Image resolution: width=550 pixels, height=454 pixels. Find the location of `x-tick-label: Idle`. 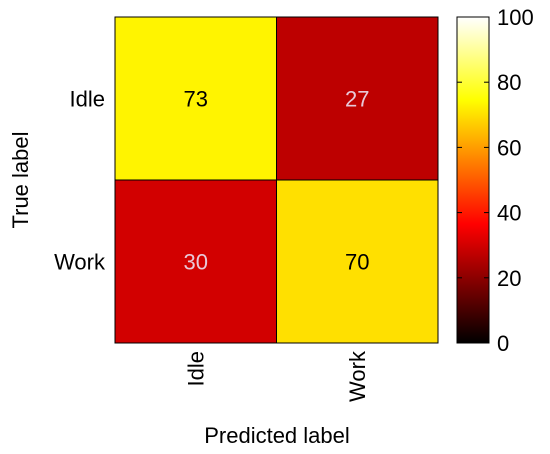

x-tick-label: Idle is located at coordinates (195, 368).